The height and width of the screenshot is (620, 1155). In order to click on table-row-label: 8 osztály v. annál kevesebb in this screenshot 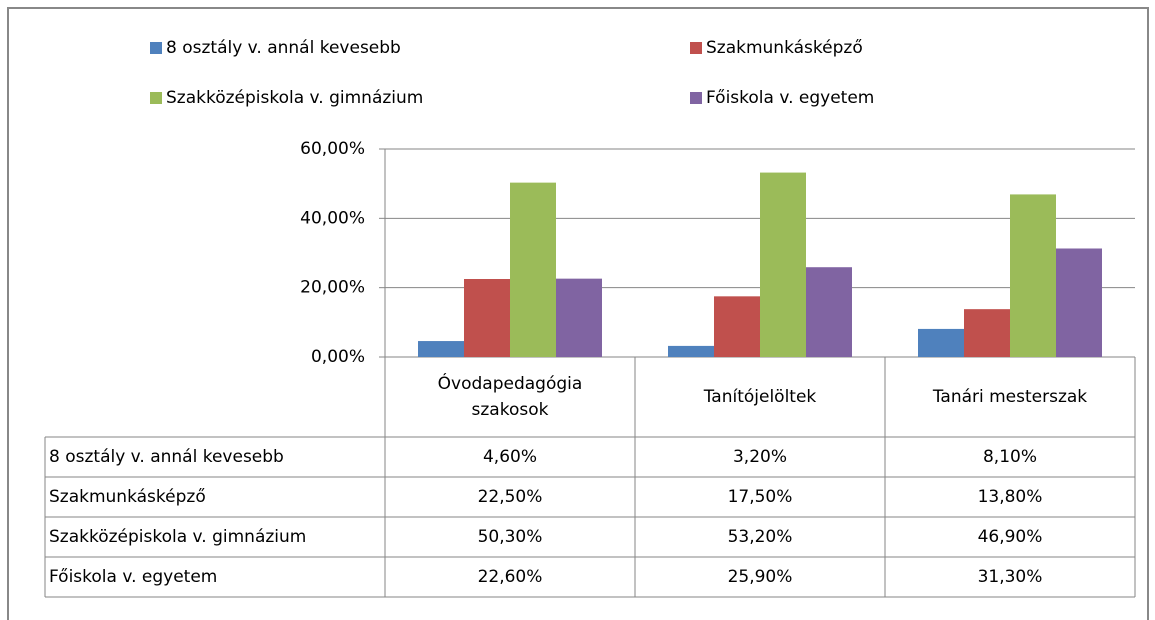, I will do `click(166, 457)`.